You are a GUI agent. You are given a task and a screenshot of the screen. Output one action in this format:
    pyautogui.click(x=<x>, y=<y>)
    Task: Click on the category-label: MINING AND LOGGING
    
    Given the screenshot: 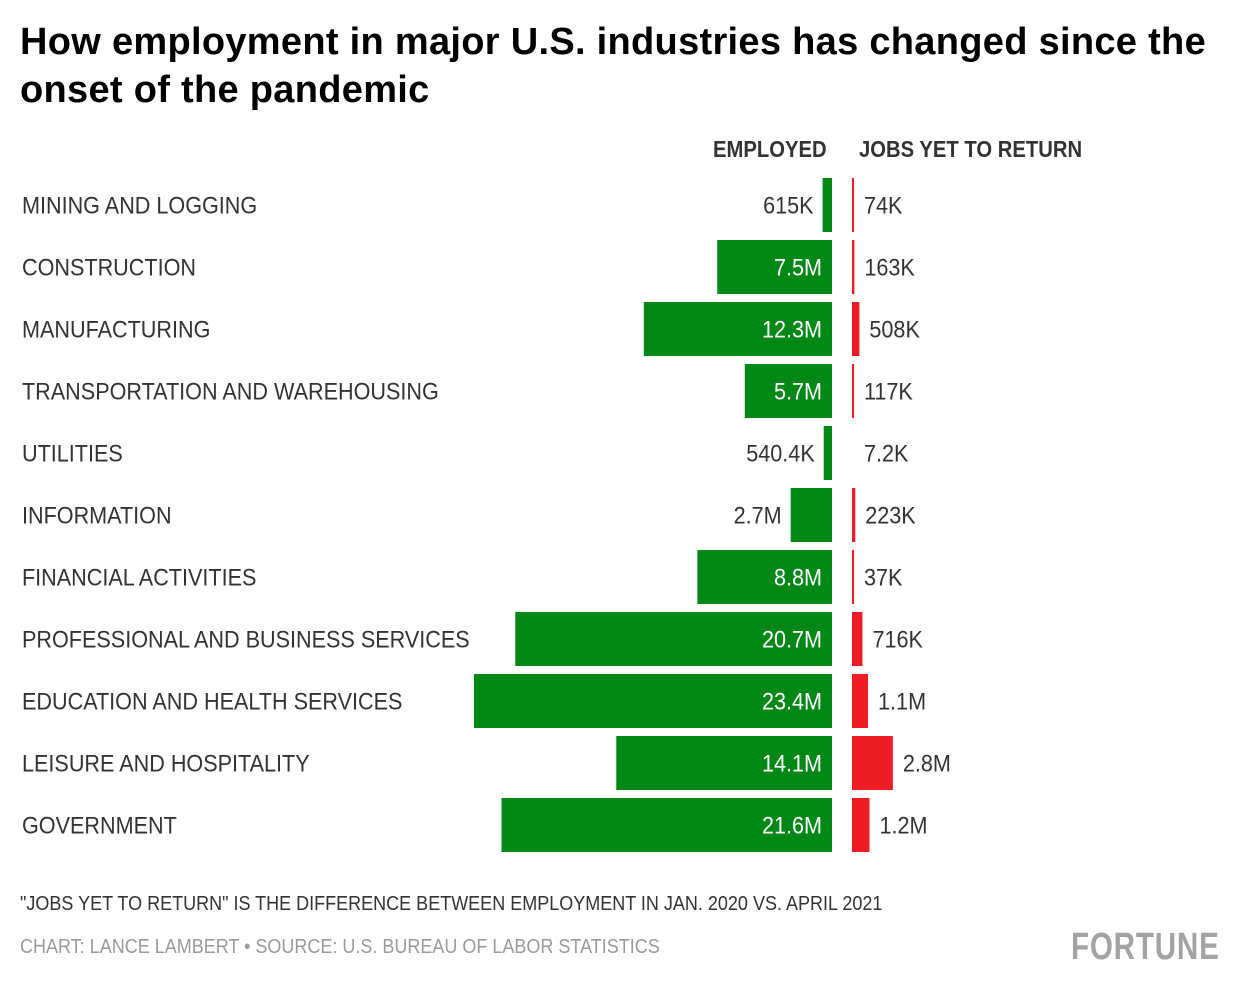 What is the action you would take?
    pyautogui.click(x=139, y=204)
    